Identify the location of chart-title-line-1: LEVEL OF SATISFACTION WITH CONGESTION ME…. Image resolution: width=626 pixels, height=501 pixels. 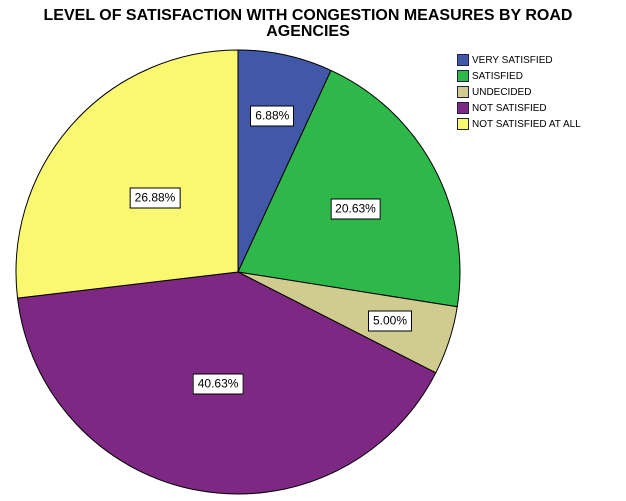
(308, 15).